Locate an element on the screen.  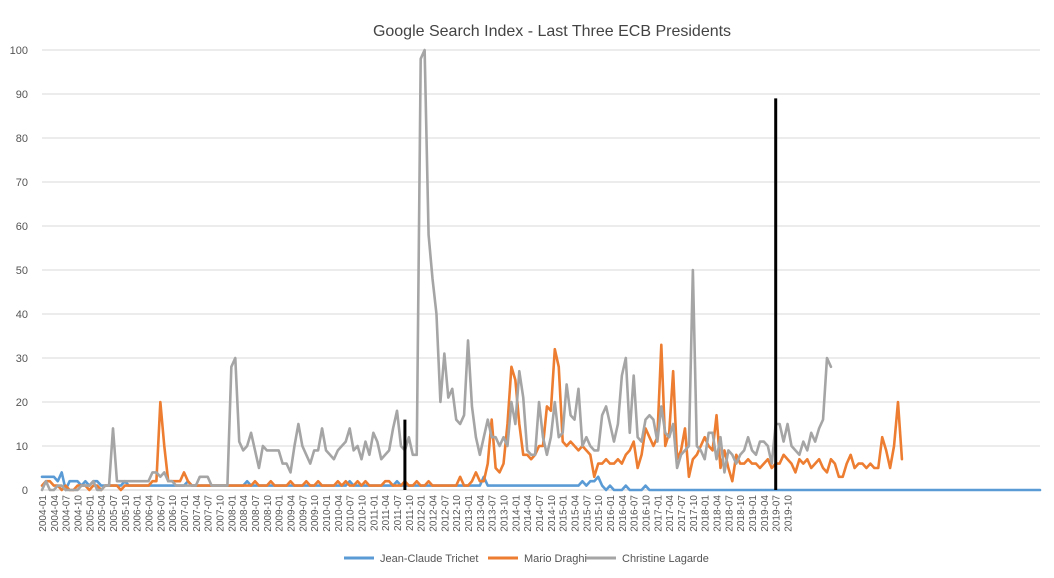
x-tick-label: 2017-04 is located at coordinates (670, 513).